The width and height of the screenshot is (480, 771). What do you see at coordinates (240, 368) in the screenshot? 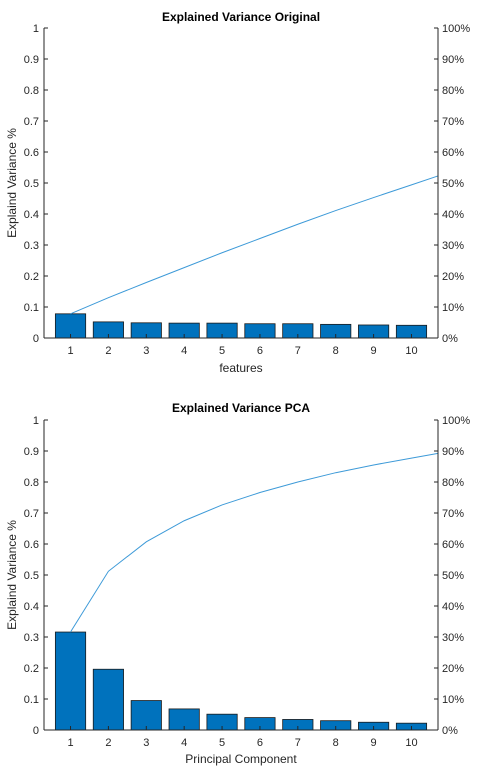
I see `x-axis-label: features` at bounding box center [240, 368].